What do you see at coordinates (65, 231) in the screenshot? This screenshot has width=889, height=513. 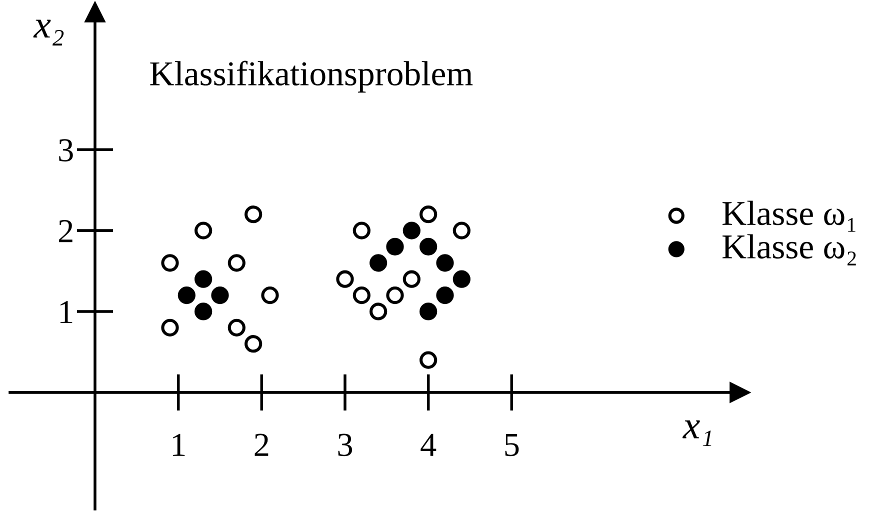 I see `y-tick-label: 2` at bounding box center [65, 231].